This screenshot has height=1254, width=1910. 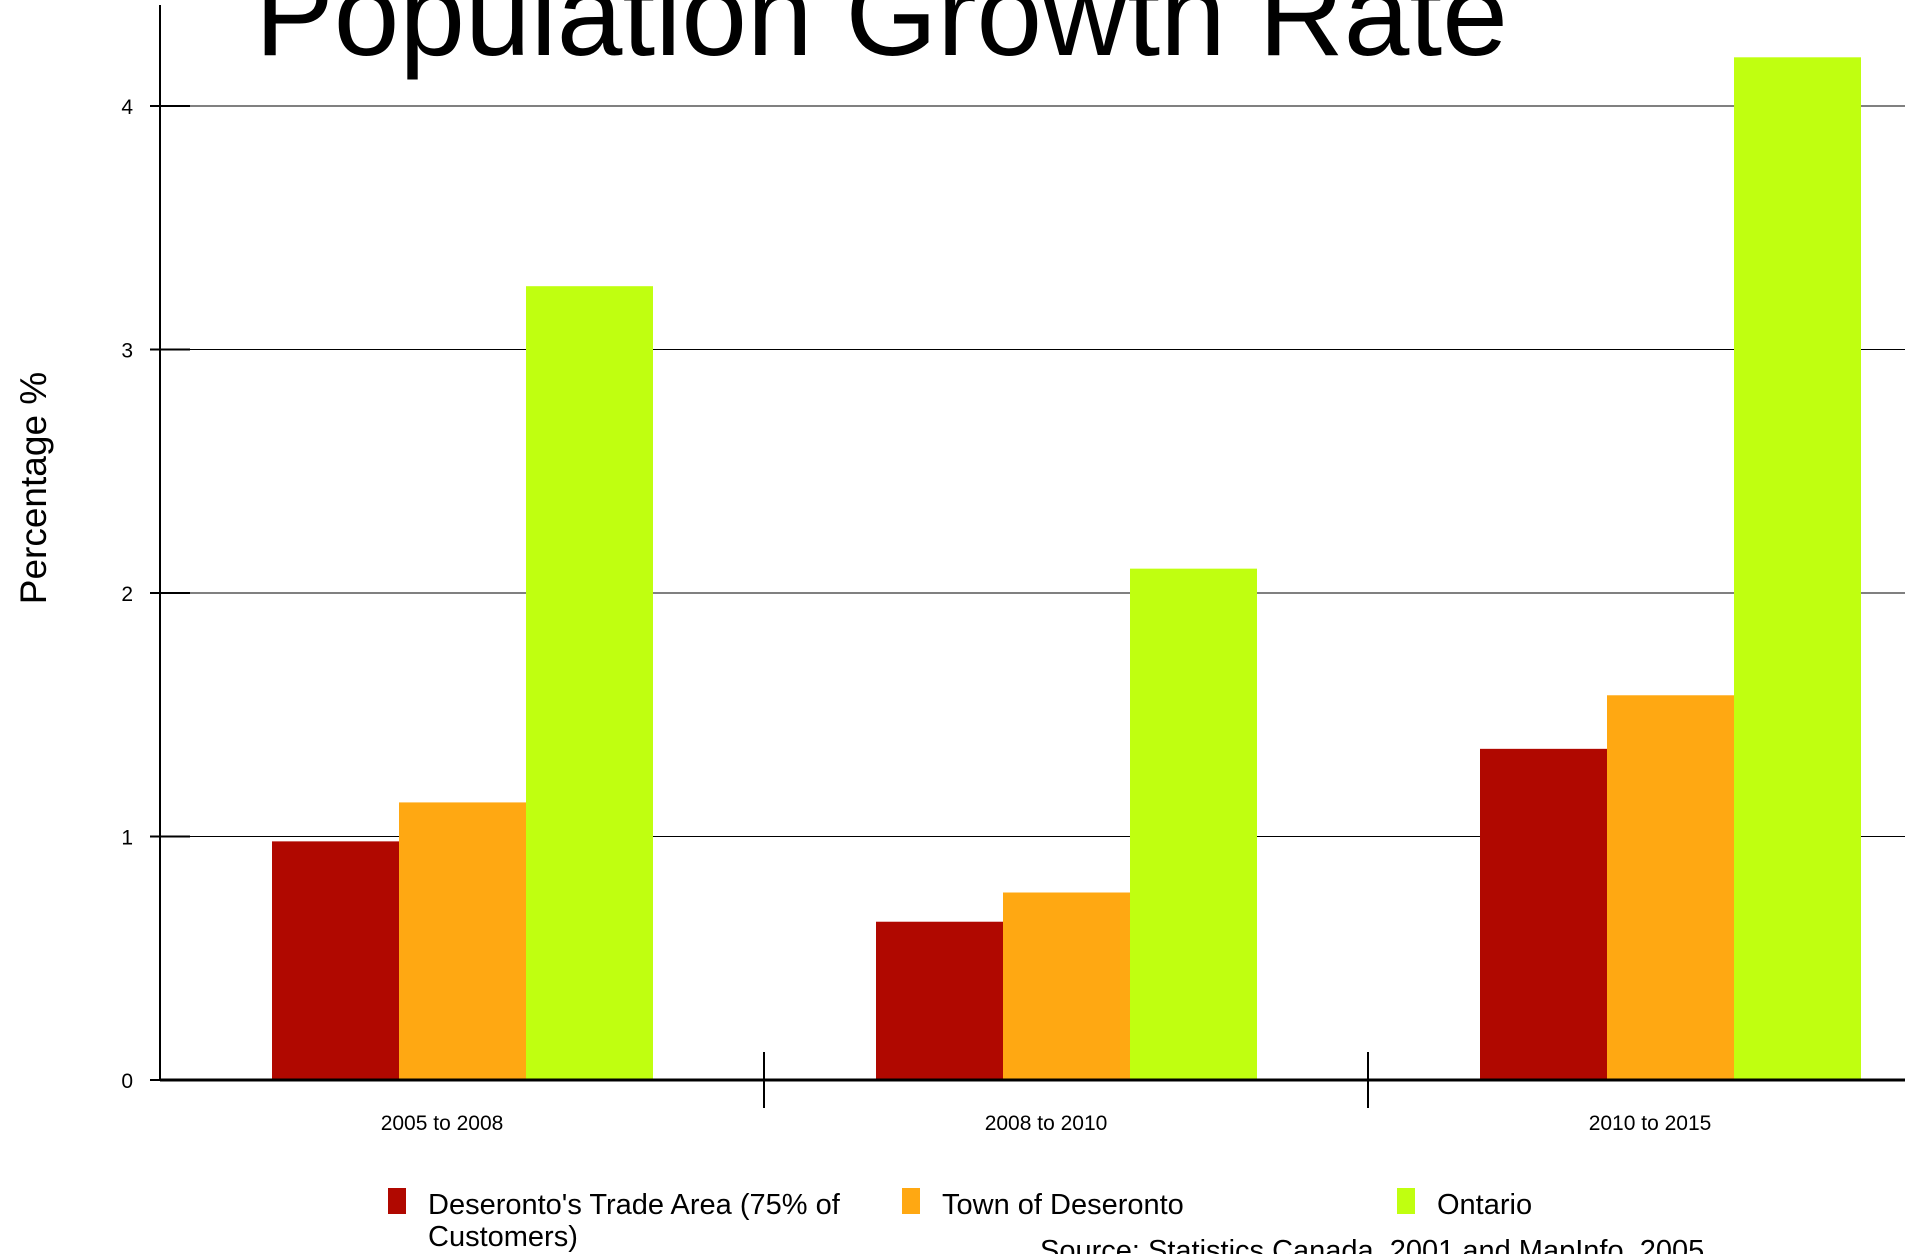 I want to click on y-tick-label: 0, so click(x=127, y=1081).